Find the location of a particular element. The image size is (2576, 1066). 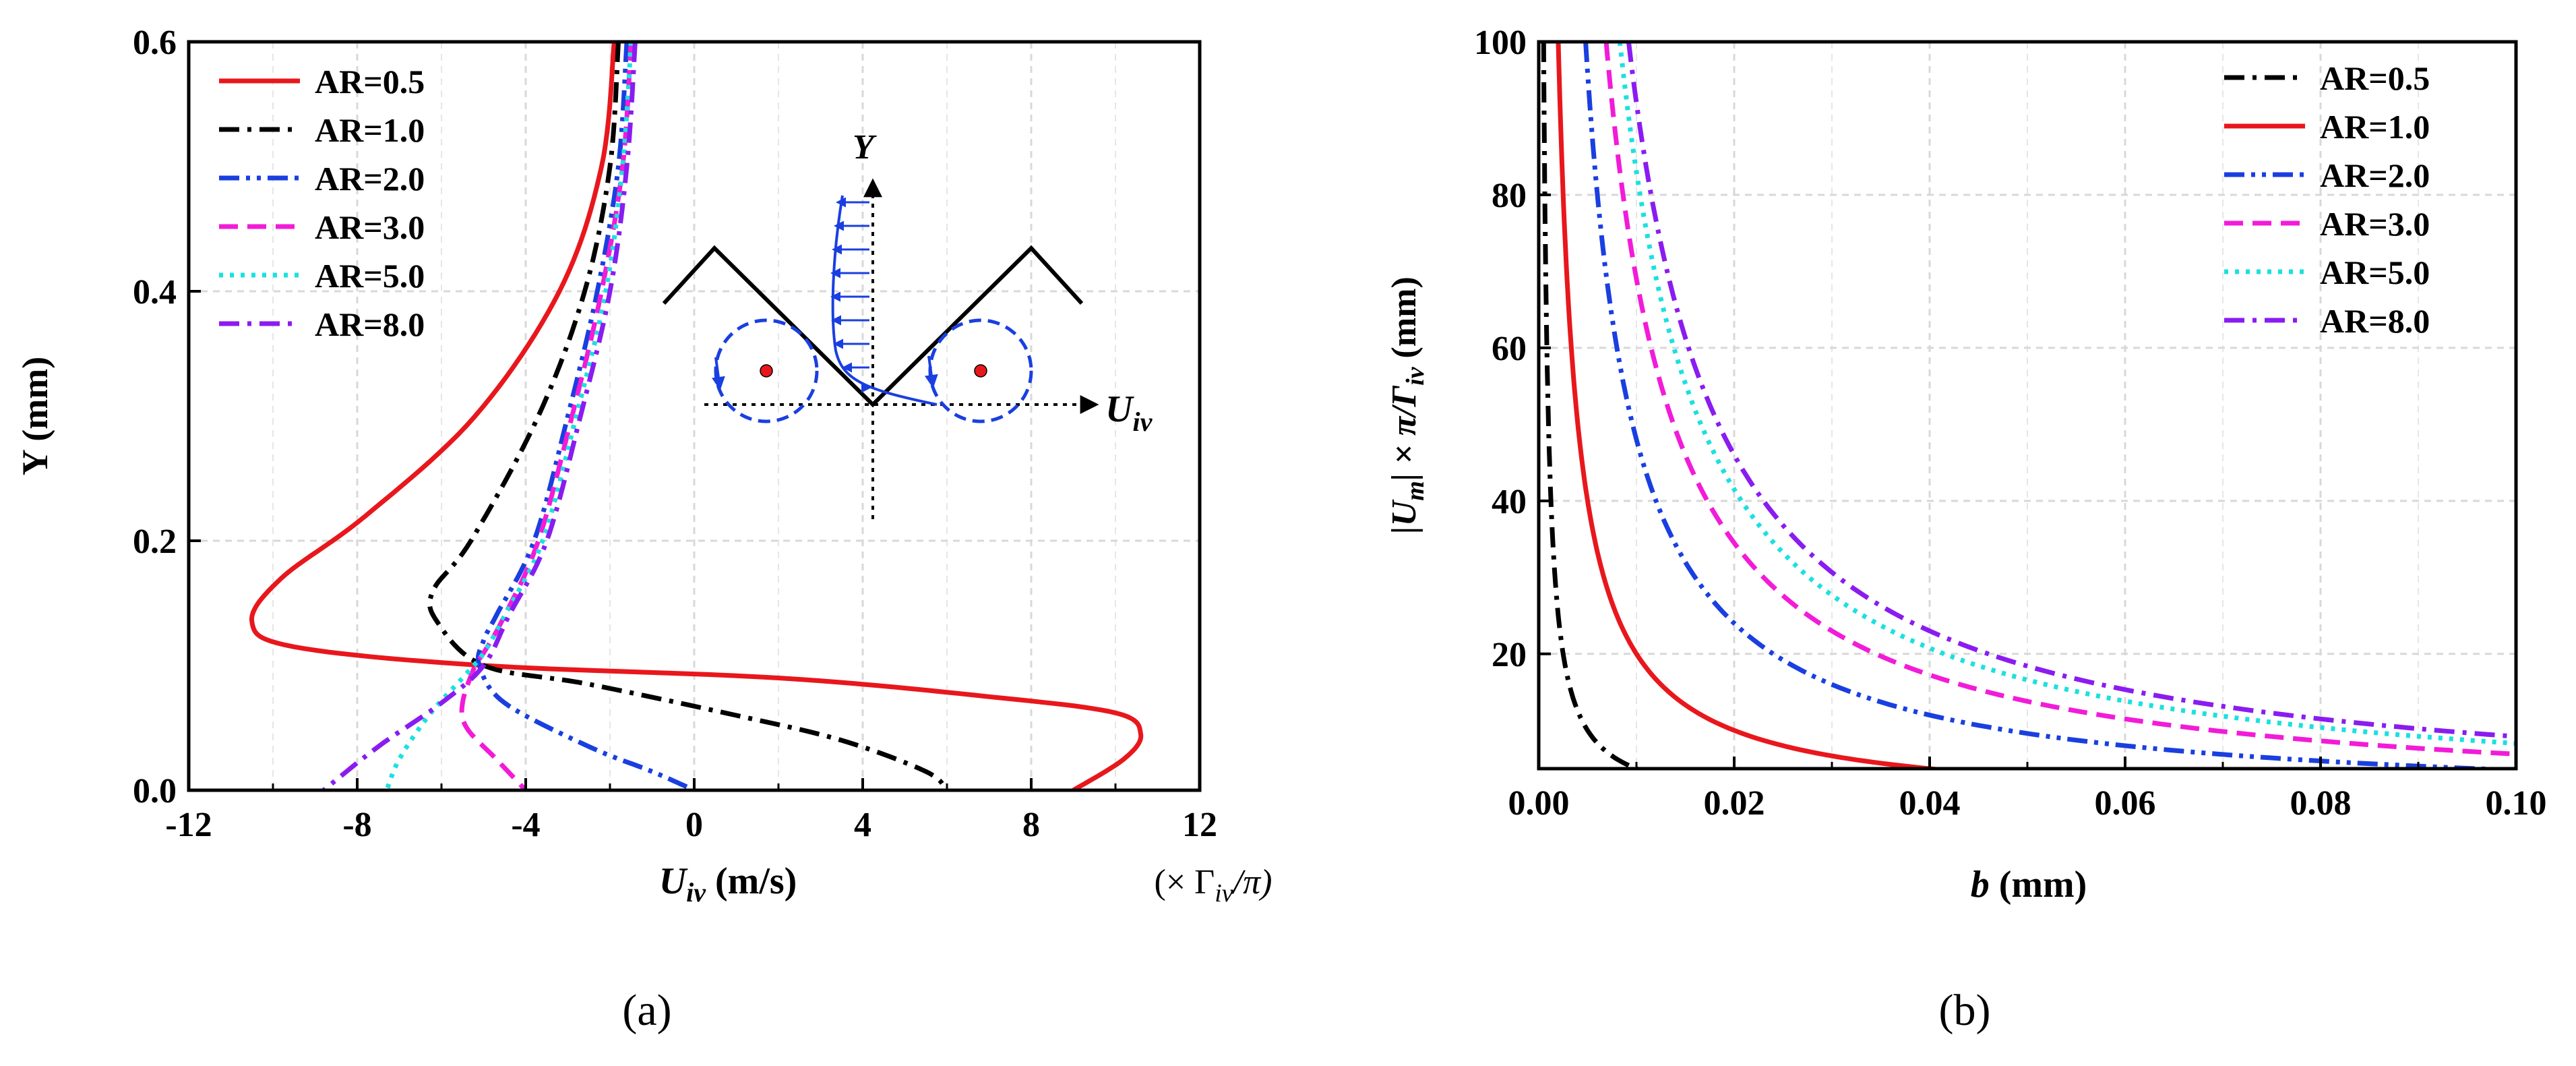

inset-schematic: Y Uiv is located at coordinates (908, 323).